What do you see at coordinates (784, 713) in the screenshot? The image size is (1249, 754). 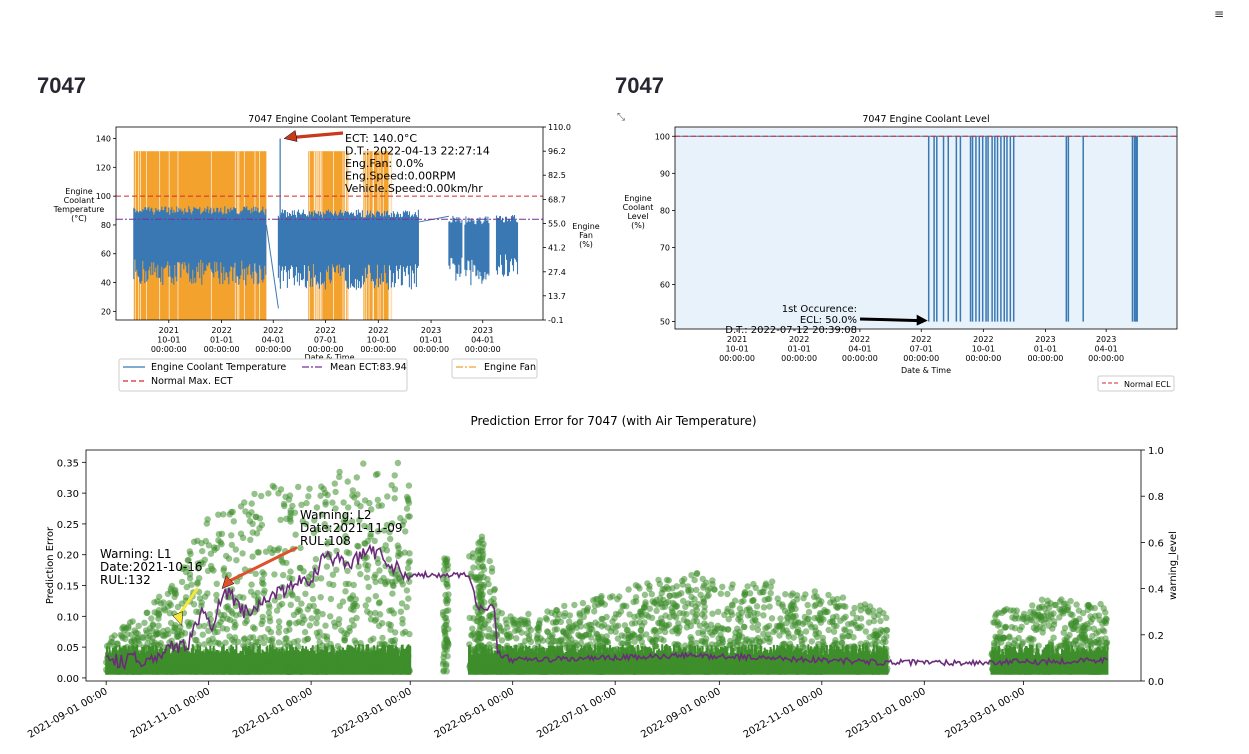 I see `xtick-label: 2022-11-01 00:00` at bounding box center [784, 713].